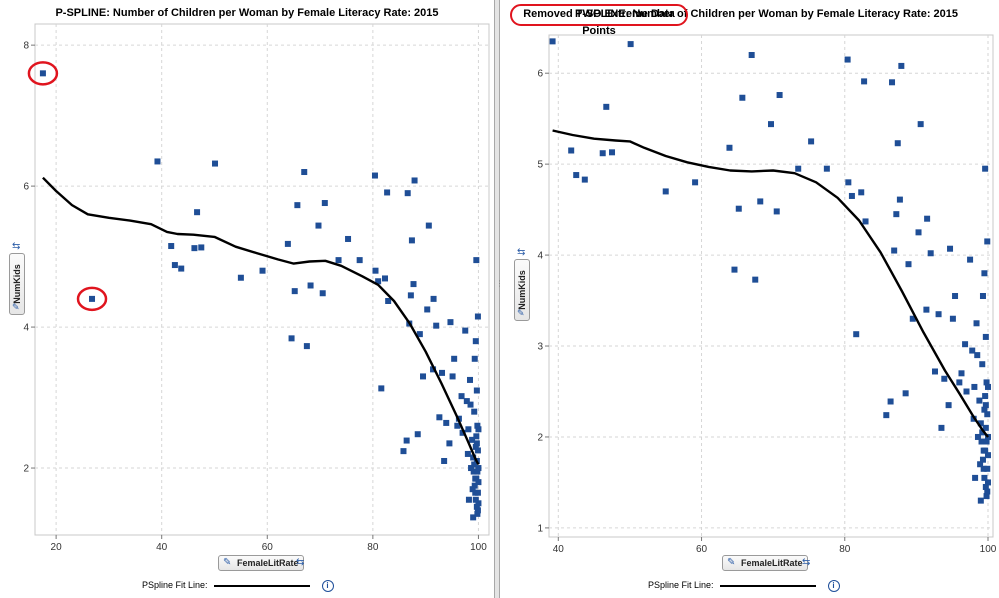  What do you see at coordinates (227, 562) in the screenshot?
I see `edit-pencil-icon: ✎` at bounding box center [227, 562].